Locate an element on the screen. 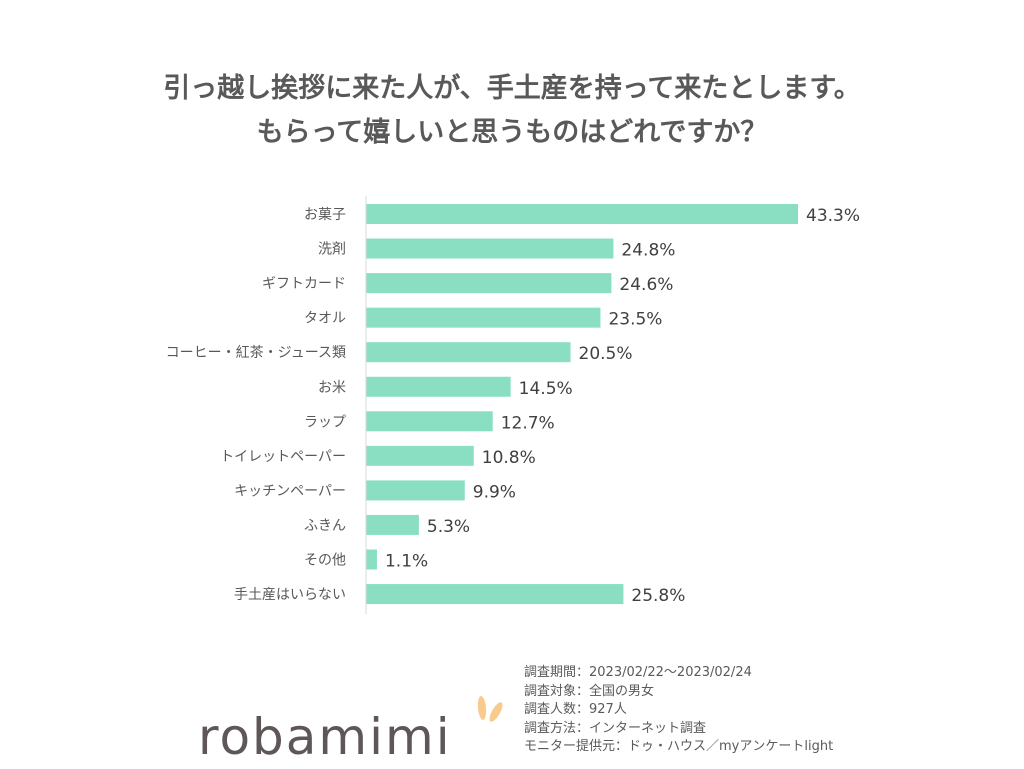 This screenshot has height=769, width=1024. category-label: コーヒー・紅茶・ジュース類 is located at coordinates (256, 353).